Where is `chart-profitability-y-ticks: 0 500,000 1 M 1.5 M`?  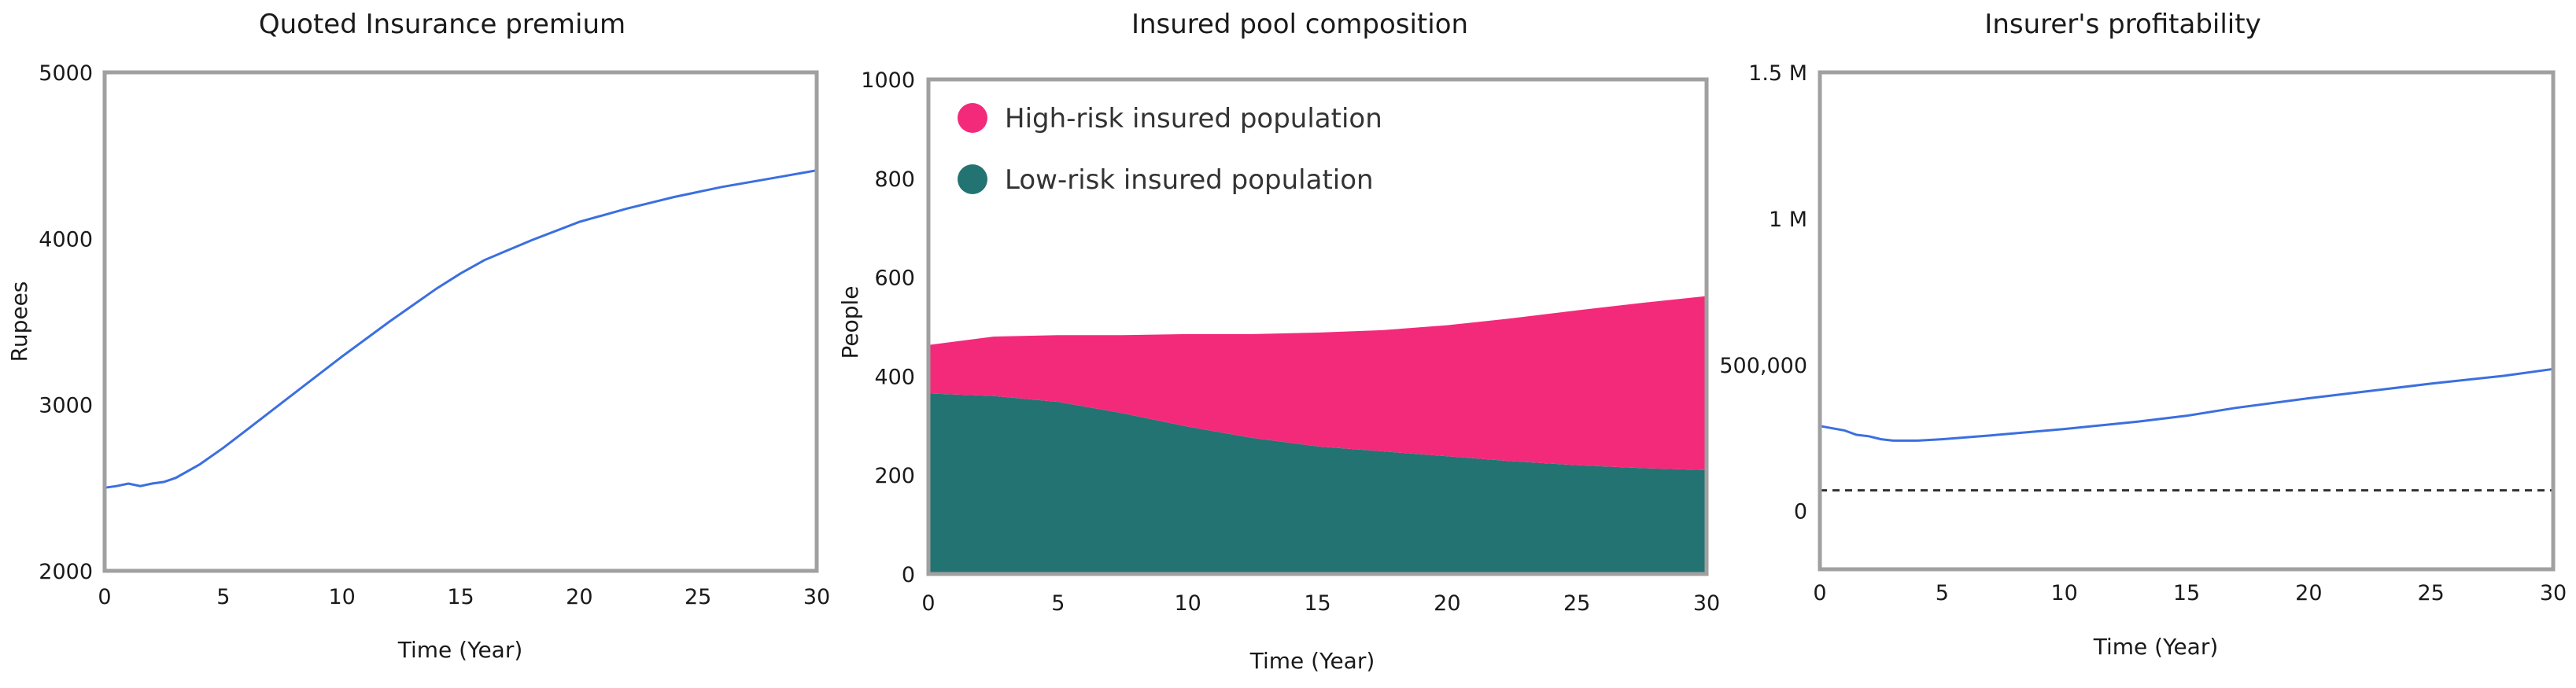 chart-profitability-y-ticks: 0 500,000 1 M 1.5 M is located at coordinates (1763, 292).